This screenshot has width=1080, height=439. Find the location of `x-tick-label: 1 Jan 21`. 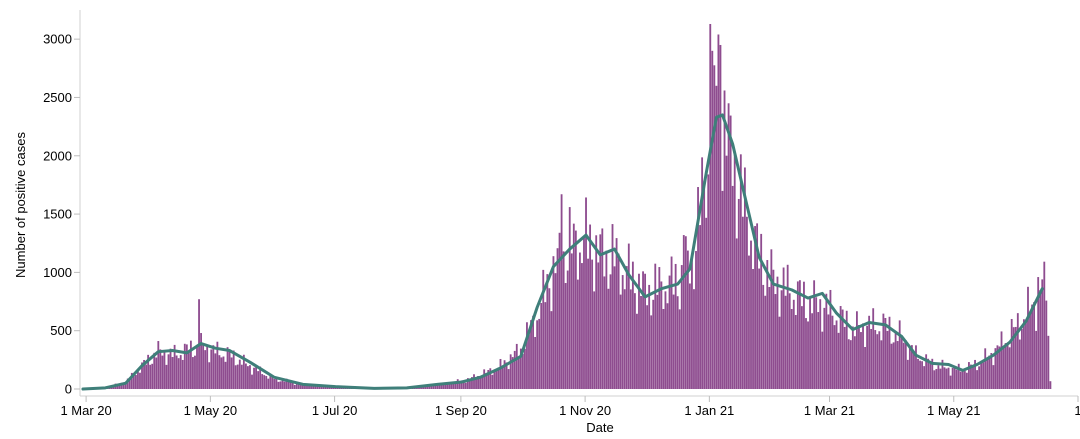

x-tick-label: 1 Jan 21 is located at coordinates (709, 410).